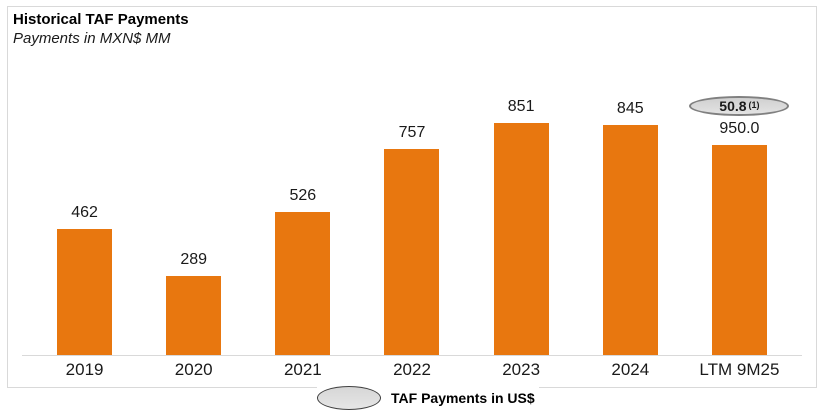  I want to click on x-axis-label-2019: 2019, so click(84, 369).